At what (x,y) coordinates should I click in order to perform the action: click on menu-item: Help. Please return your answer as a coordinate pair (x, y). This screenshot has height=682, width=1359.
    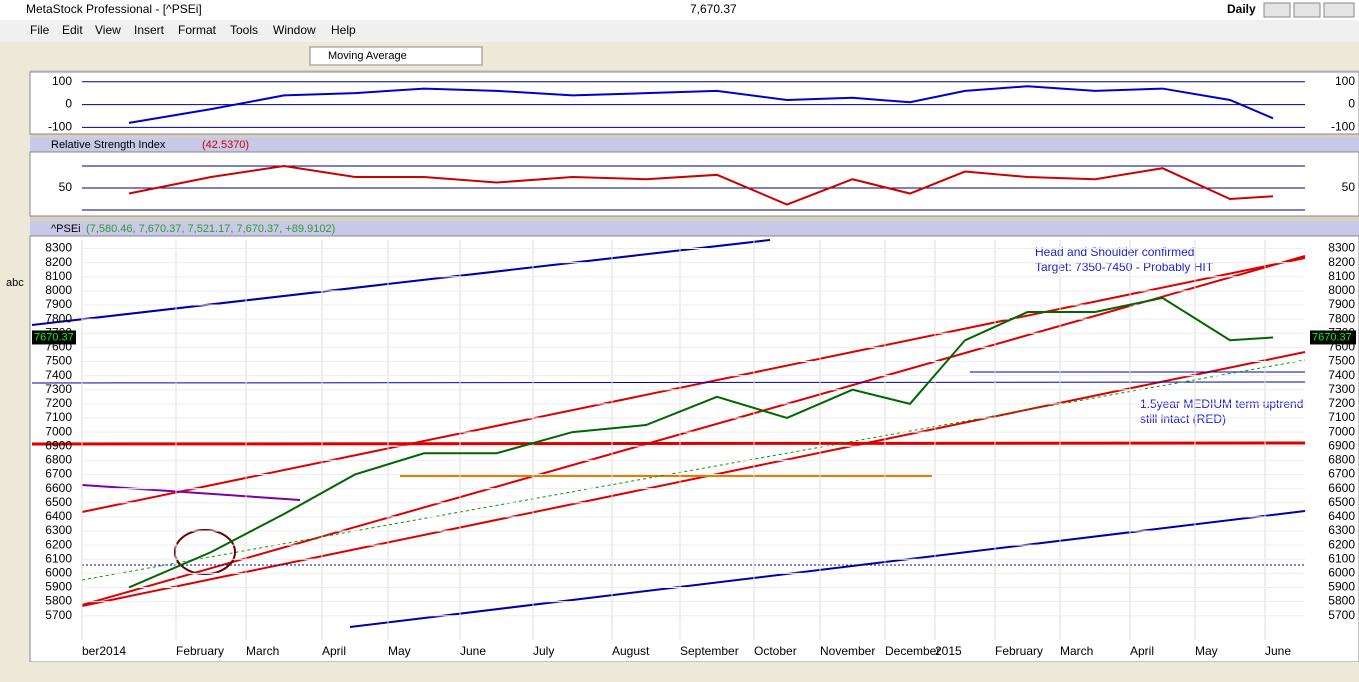
    Looking at the image, I should click on (343, 30).